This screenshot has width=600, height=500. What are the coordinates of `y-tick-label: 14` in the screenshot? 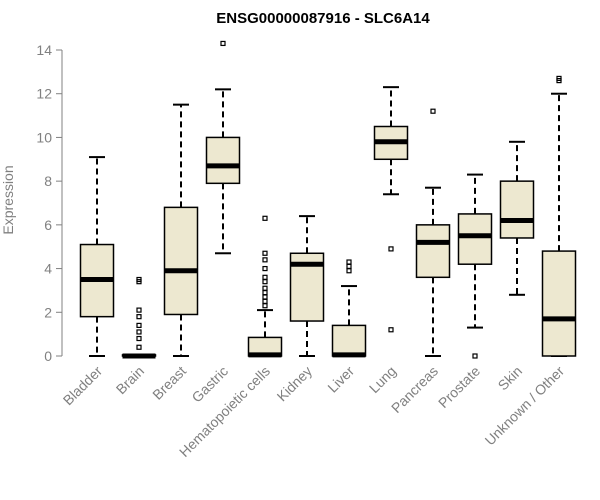 It's located at (44, 50).